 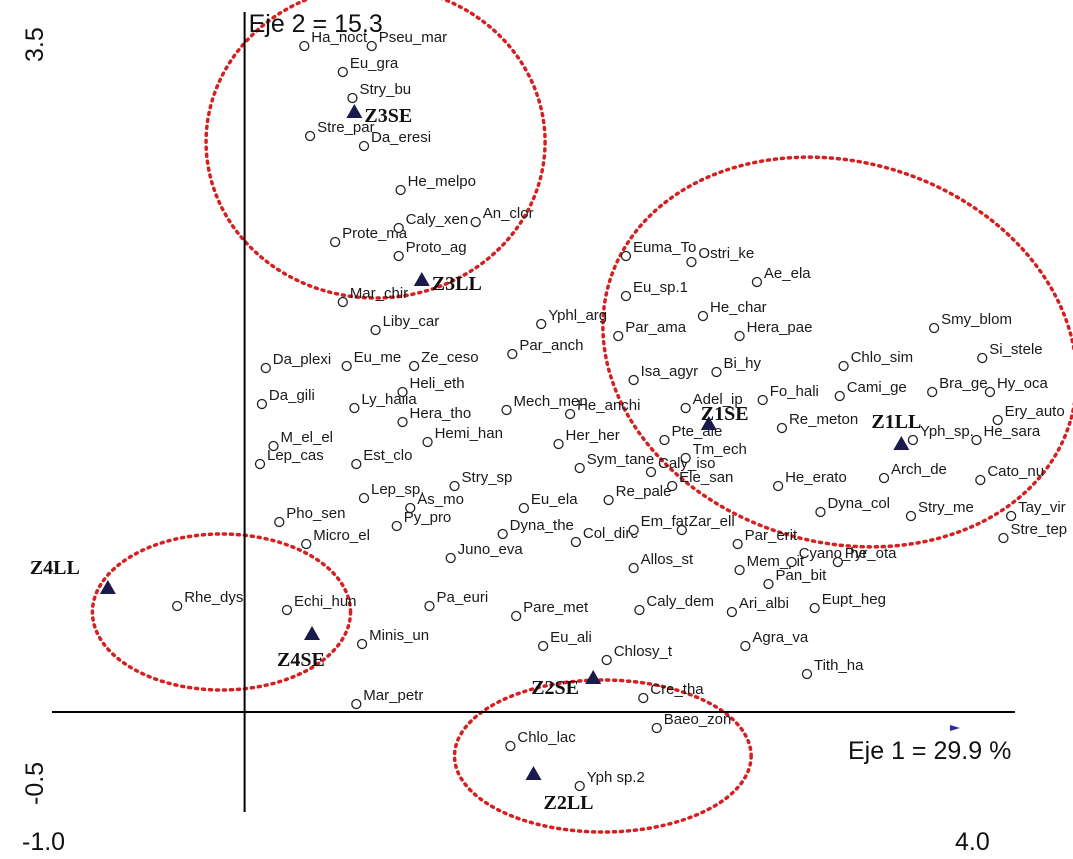 What do you see at coordinates (780, 327) in the screenshot?
I see `species-label: Hera_pae` at bounding box center [780, 327].